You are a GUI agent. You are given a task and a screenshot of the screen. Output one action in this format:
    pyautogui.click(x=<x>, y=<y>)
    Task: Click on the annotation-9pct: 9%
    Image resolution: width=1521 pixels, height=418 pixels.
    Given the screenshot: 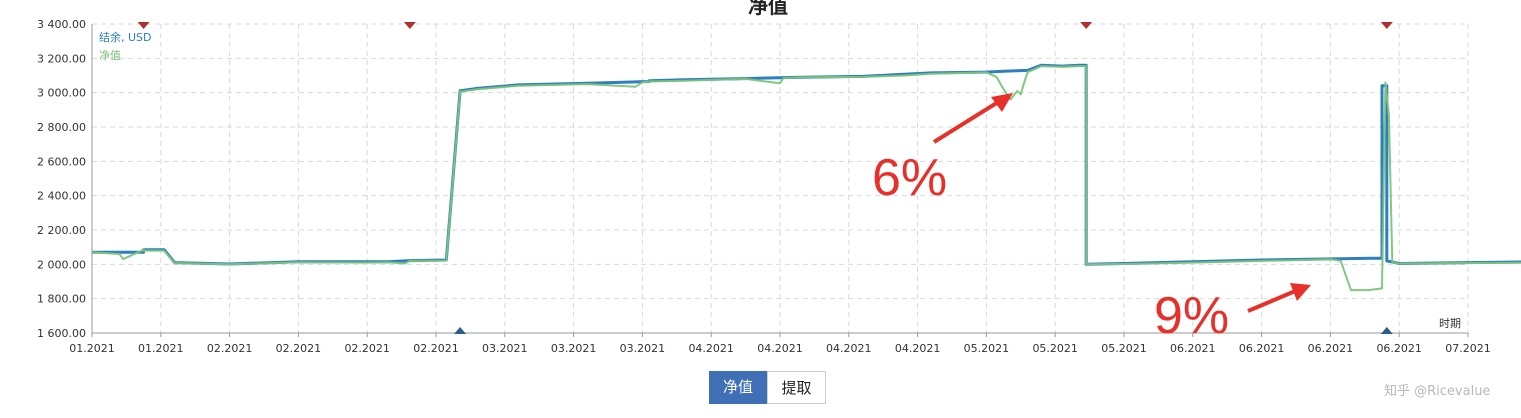 What is the action you would take?
    pyautogui.click(x=1232, y=314)
    